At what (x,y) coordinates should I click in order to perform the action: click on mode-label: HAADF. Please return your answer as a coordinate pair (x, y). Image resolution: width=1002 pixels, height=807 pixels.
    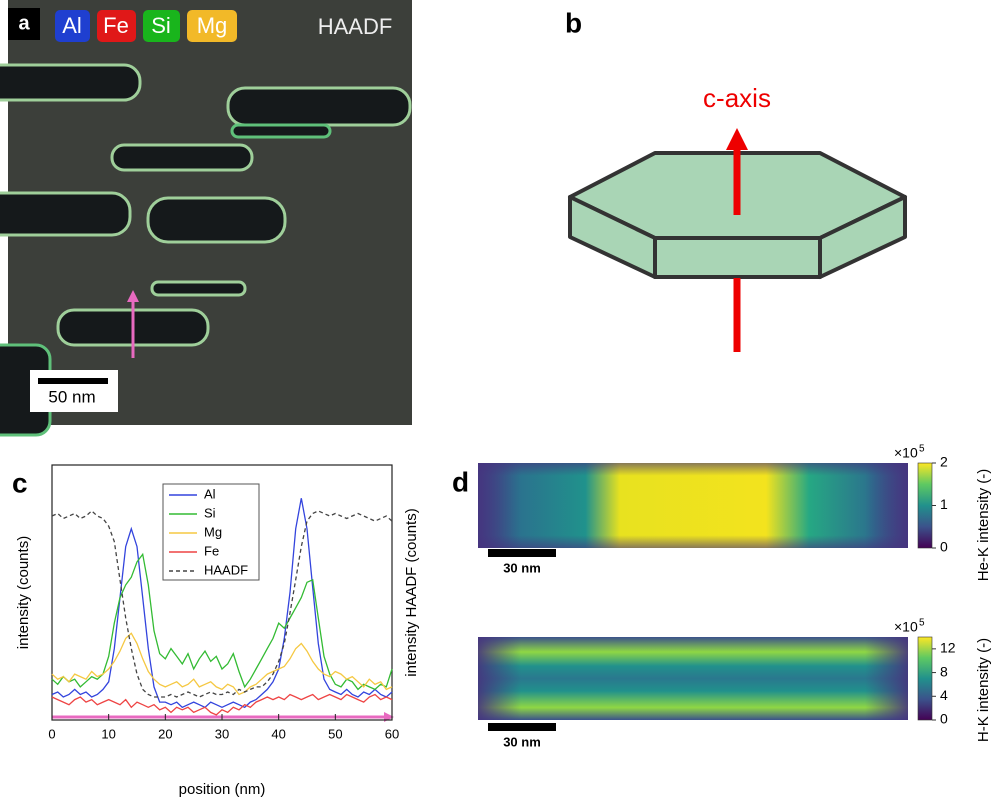
    Looking at the image, I should click on (355, 26).